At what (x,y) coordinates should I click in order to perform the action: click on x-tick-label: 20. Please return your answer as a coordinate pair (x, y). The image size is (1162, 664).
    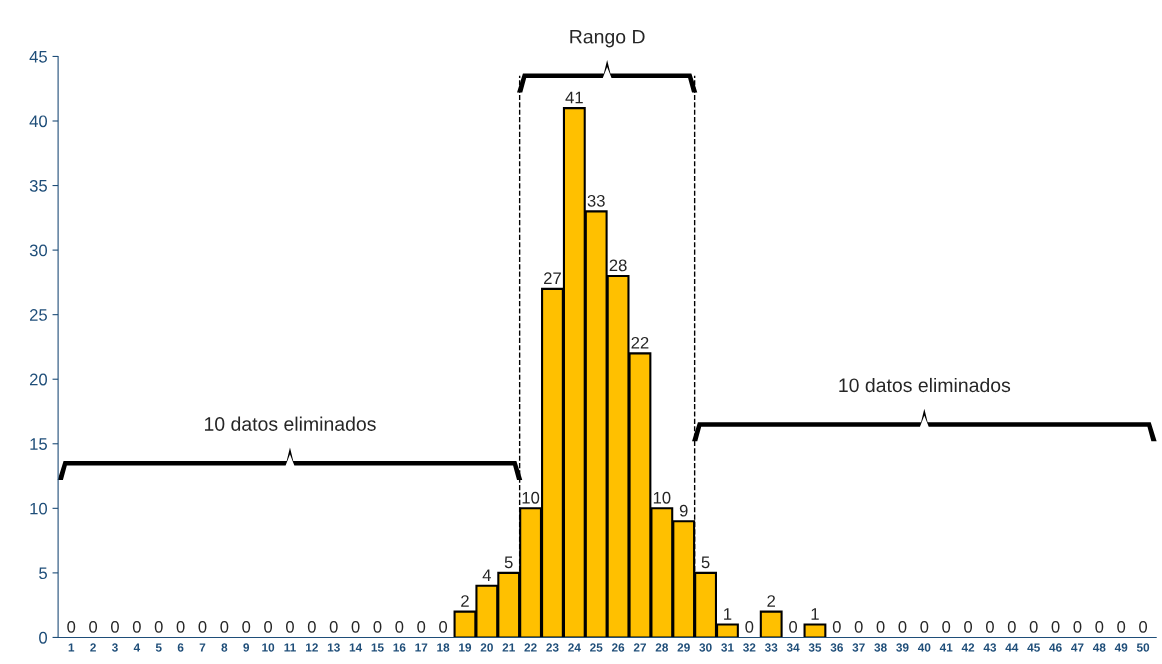
    Looking at the image, I should click on (486, 647).